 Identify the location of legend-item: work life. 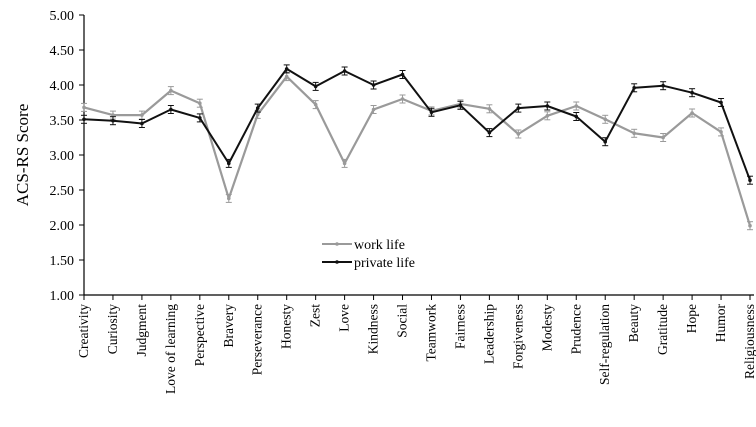
(363, 245).